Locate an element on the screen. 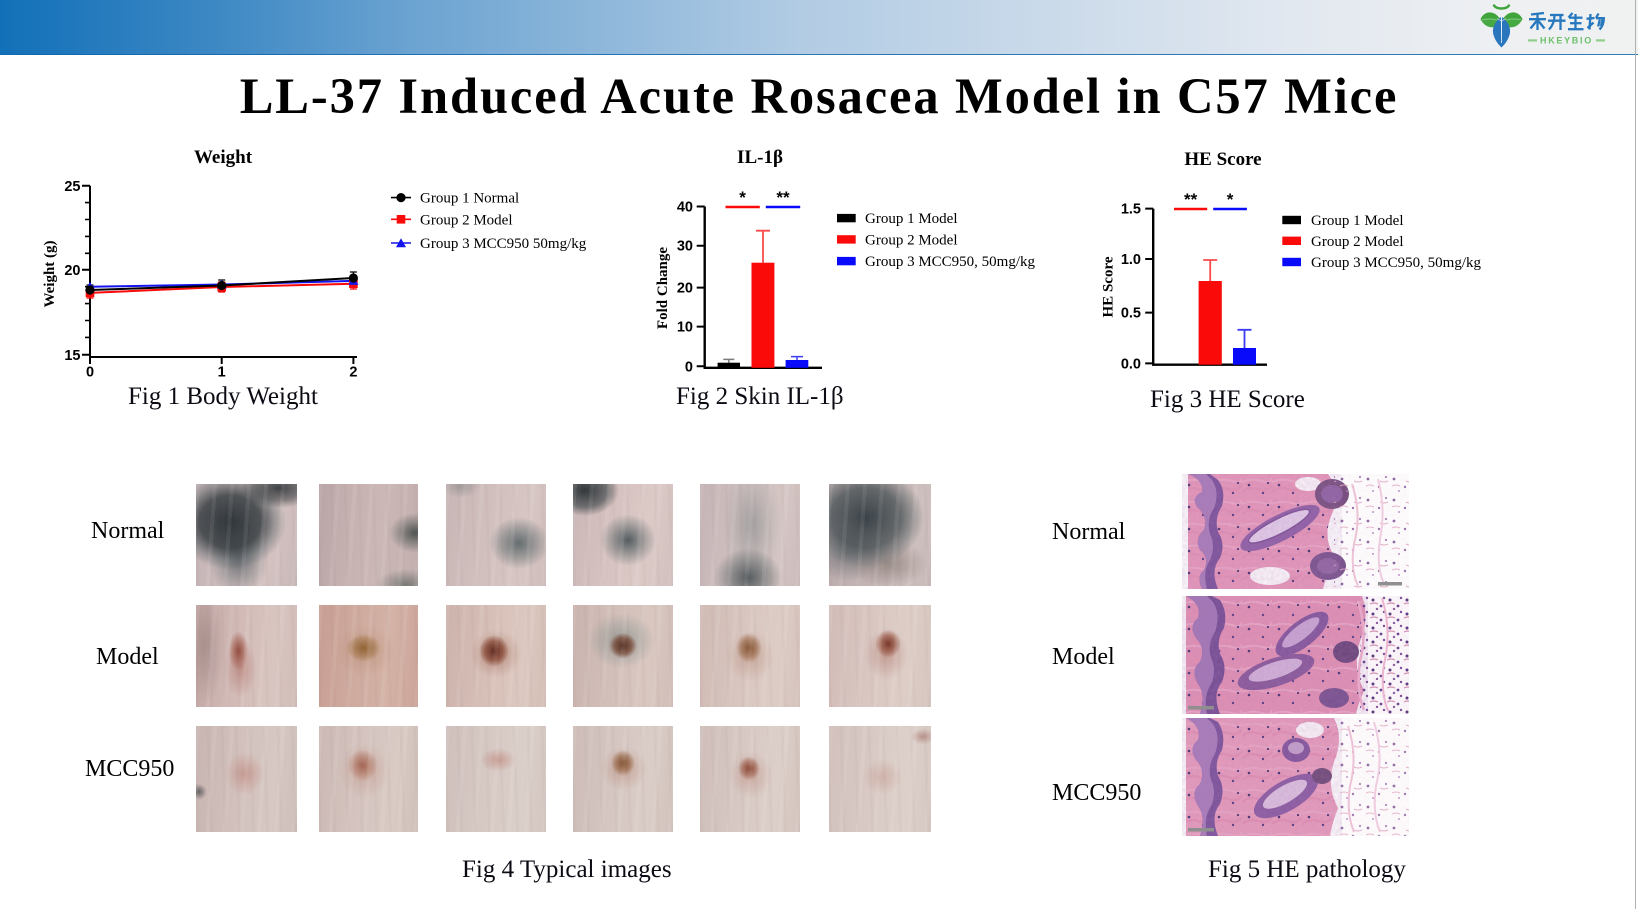  svg-text: 1.5 is located at coordinates (1131, 210).